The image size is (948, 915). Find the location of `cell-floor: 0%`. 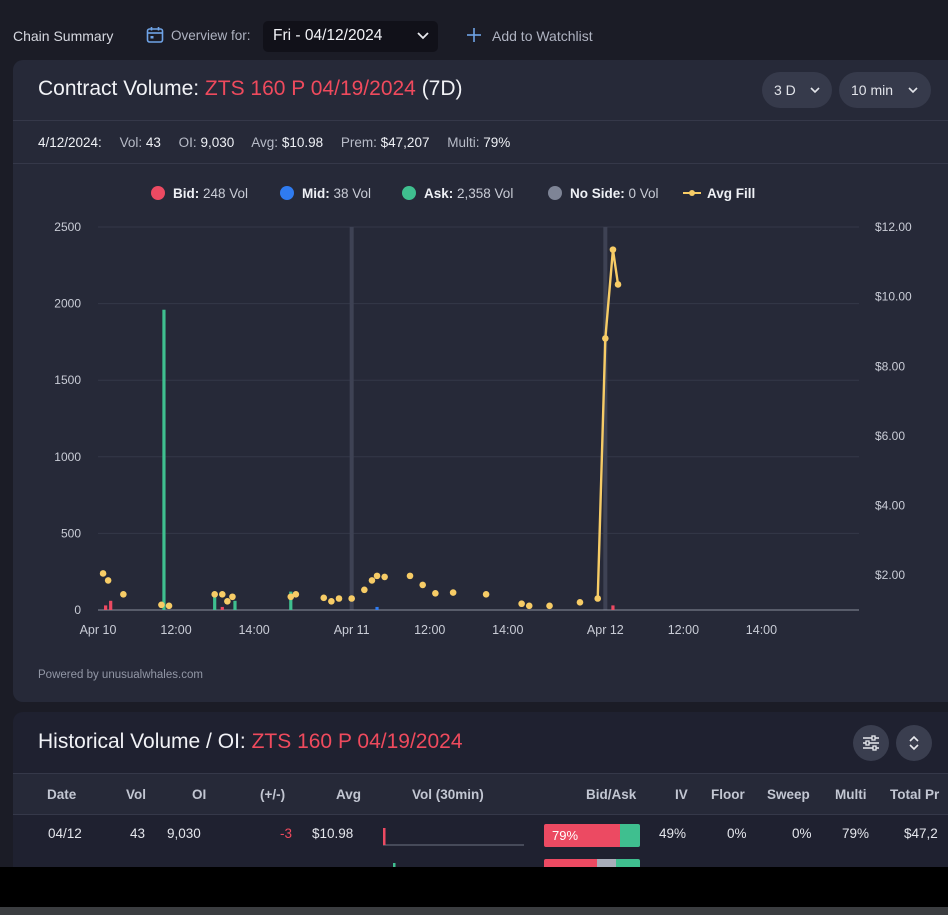

cell-floor: 0% is located at coordinates (737, 833).